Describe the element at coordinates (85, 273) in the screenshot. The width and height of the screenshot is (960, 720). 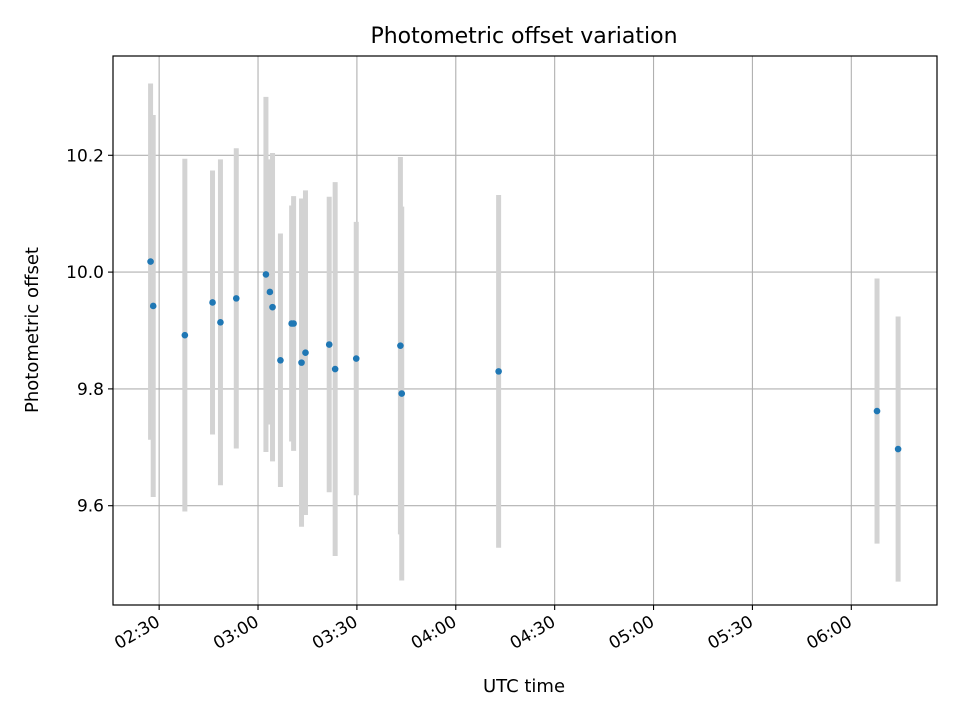
I see `y-tick-label: 10.0` at that location.